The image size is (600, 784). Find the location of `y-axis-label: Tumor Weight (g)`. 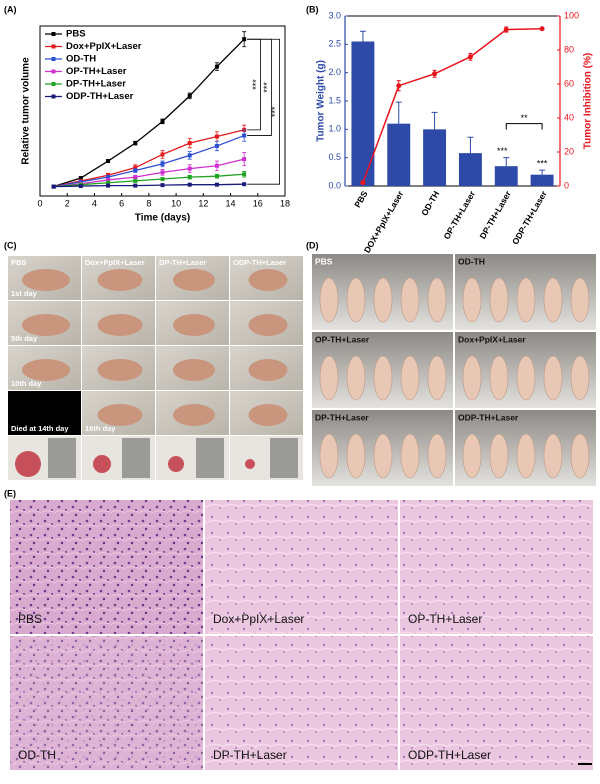

y-axis-label: Tumor Weight (g) is located at coordinates (321, 101).